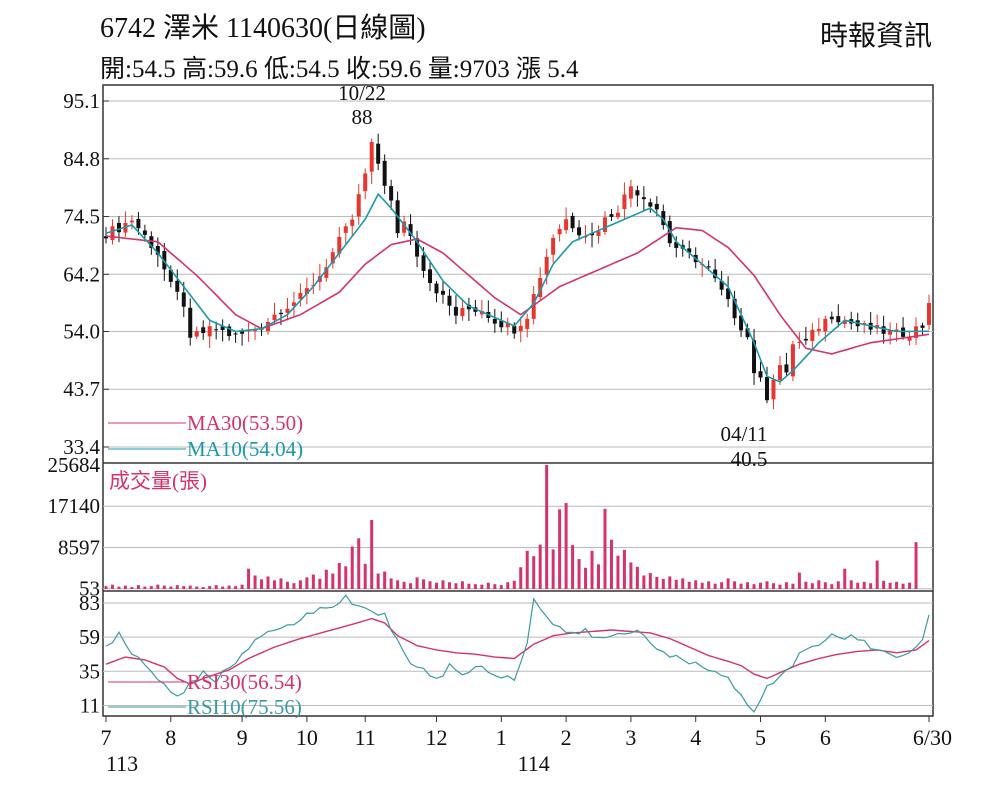  I want to click on low-value-annotation: 40.5, so click(749, 459).